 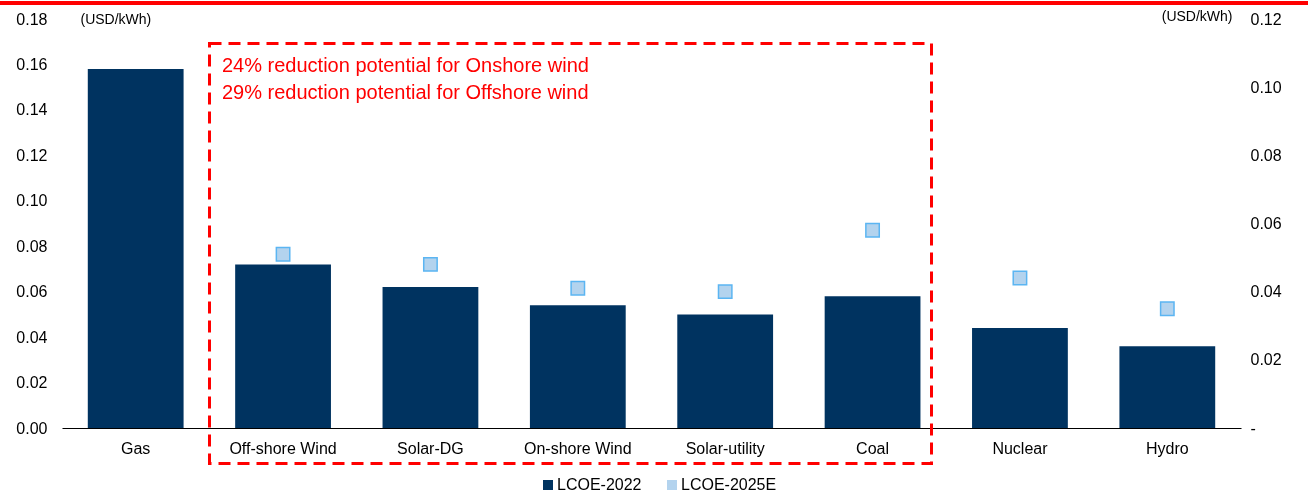 What do you see at coordinates (725, 448) in the screenshot?
I see `x-tick-label: Solar-utility` at bounding box center [725, 448].